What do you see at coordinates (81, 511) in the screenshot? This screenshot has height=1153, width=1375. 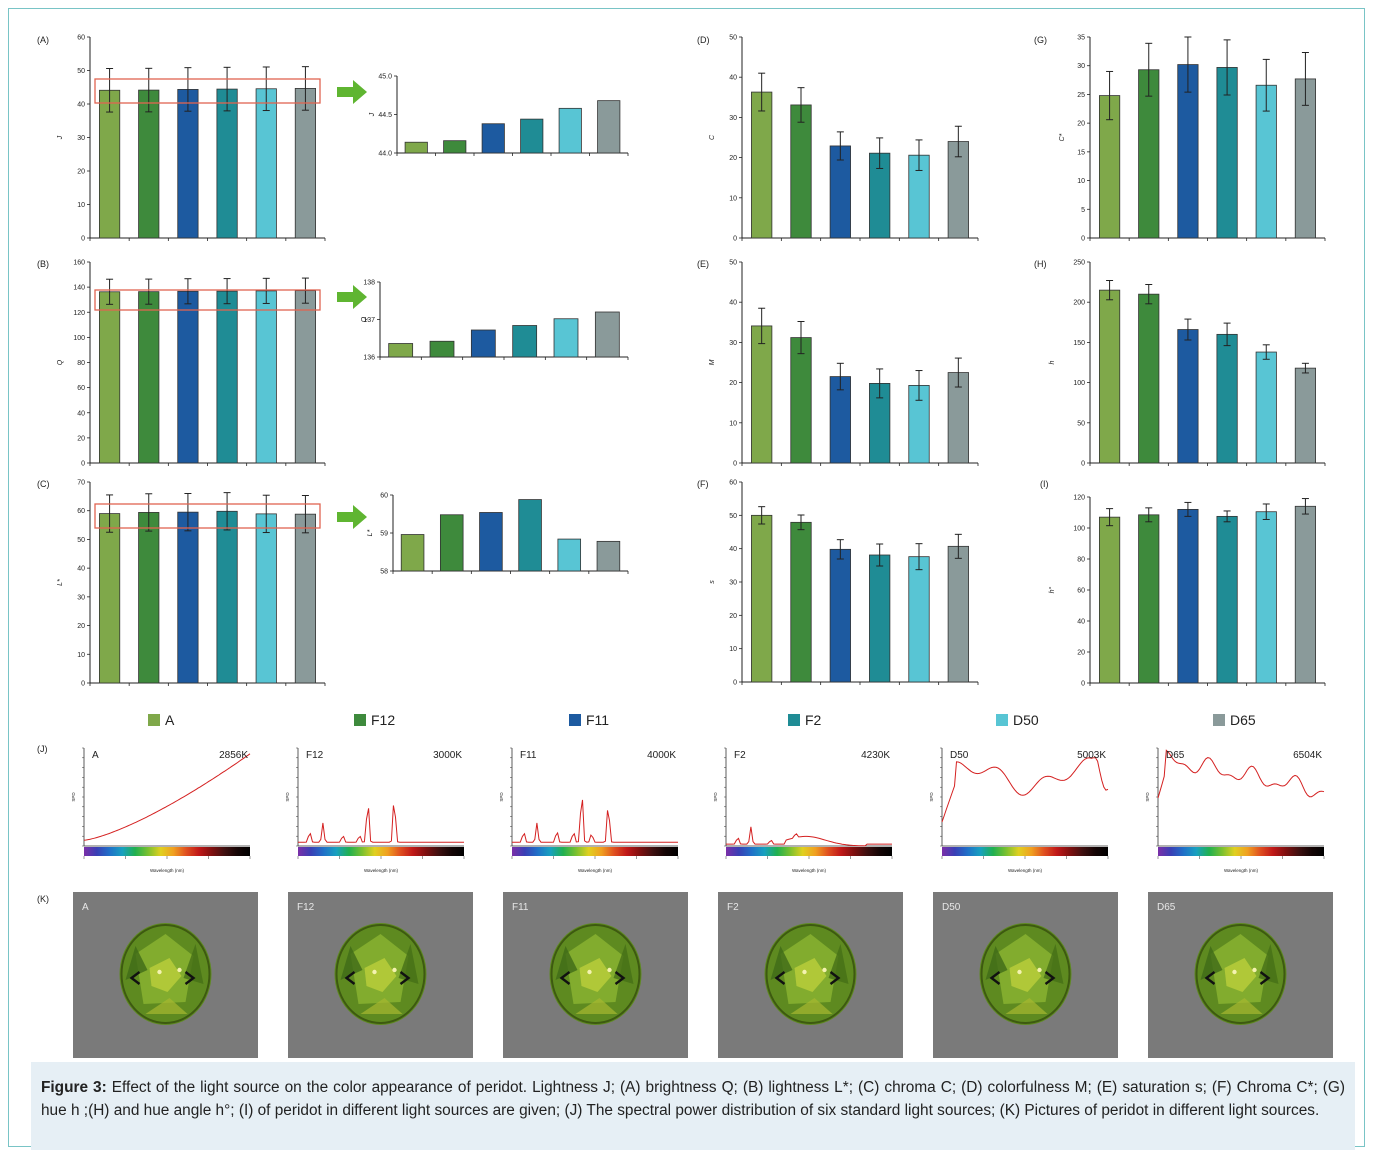 I see `y-tick-label: 60` at bounding box center [81, 511].